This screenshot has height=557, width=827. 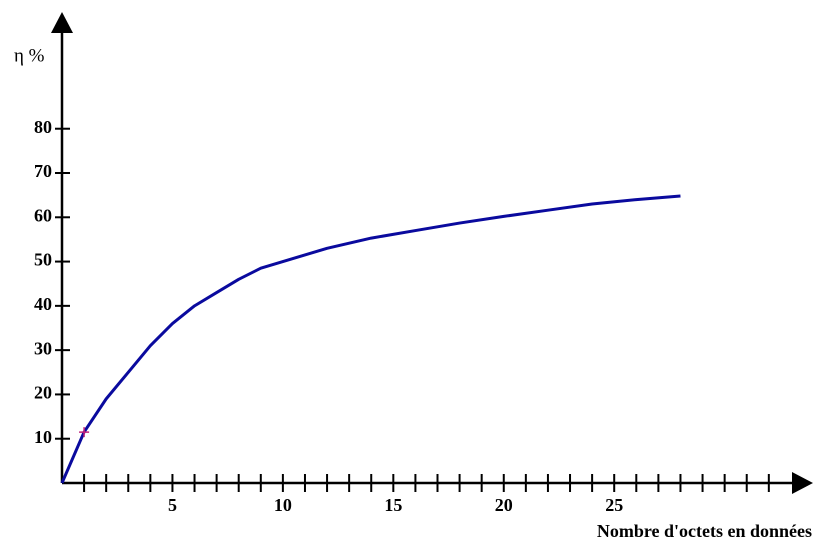 What do you see at coordinates (802, 483) in the screenshot?
I see `x-arrow` at bounding box center [802, 483].